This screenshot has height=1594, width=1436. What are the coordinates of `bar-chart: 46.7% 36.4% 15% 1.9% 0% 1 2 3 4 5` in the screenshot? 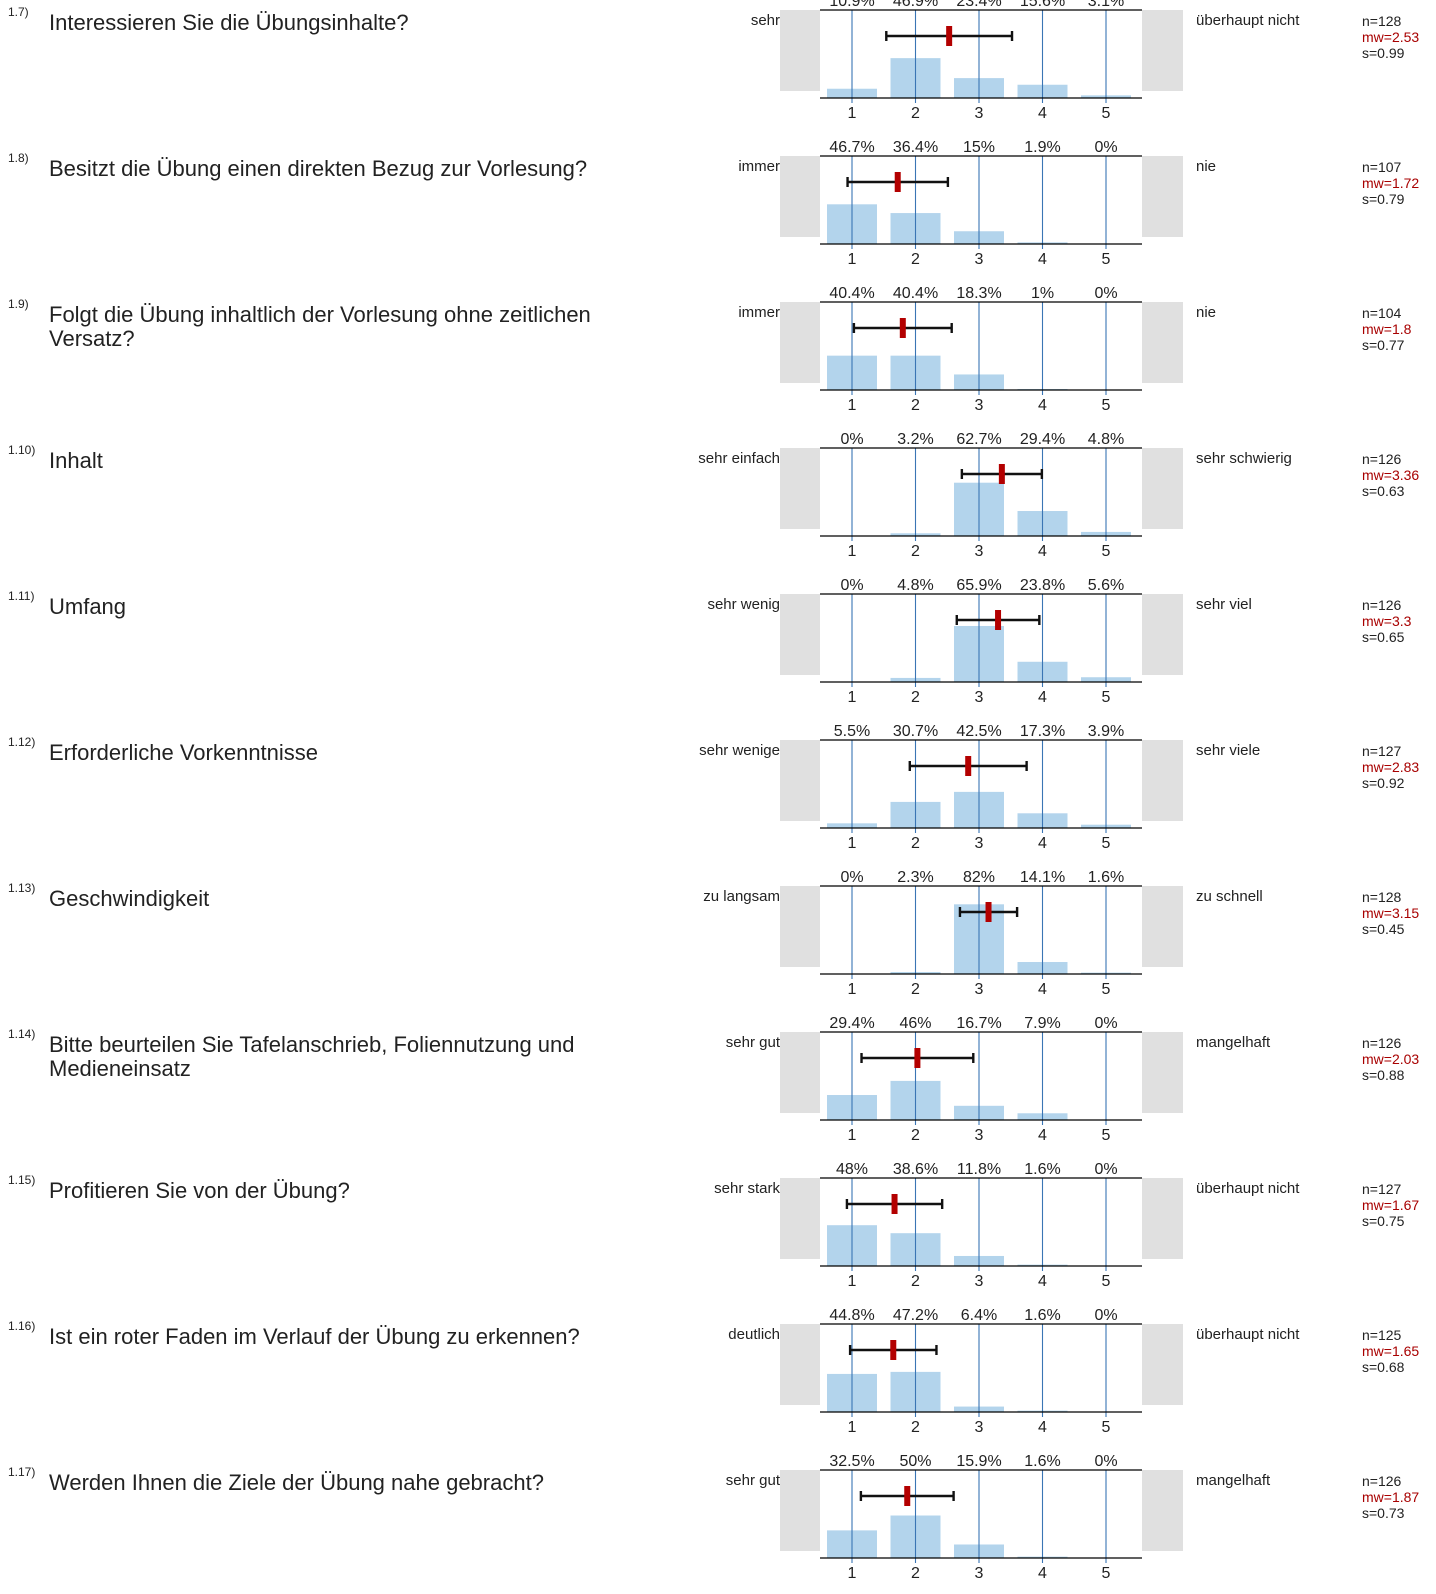 It's located at (981, 203).